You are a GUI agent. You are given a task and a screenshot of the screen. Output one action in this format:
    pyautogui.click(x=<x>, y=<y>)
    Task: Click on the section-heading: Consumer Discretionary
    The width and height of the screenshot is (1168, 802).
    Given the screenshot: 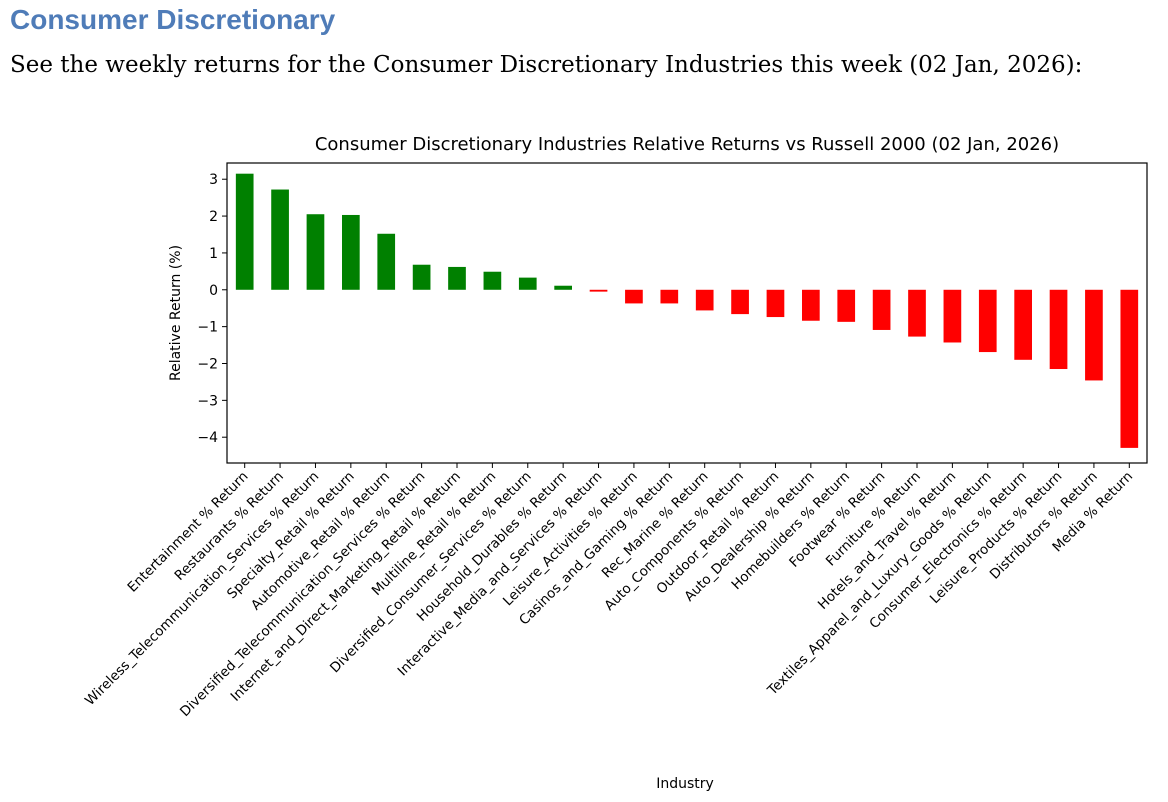 What is the action you would take?
    pyautogui.click(x=173, y=19)
    